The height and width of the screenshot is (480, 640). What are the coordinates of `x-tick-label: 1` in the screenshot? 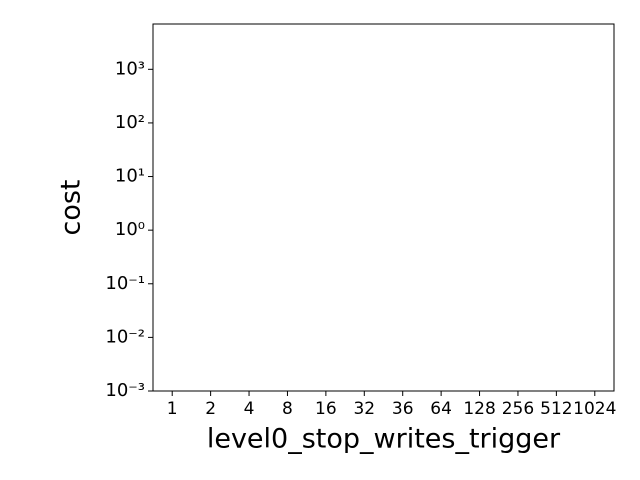 It's located at (172, 409).